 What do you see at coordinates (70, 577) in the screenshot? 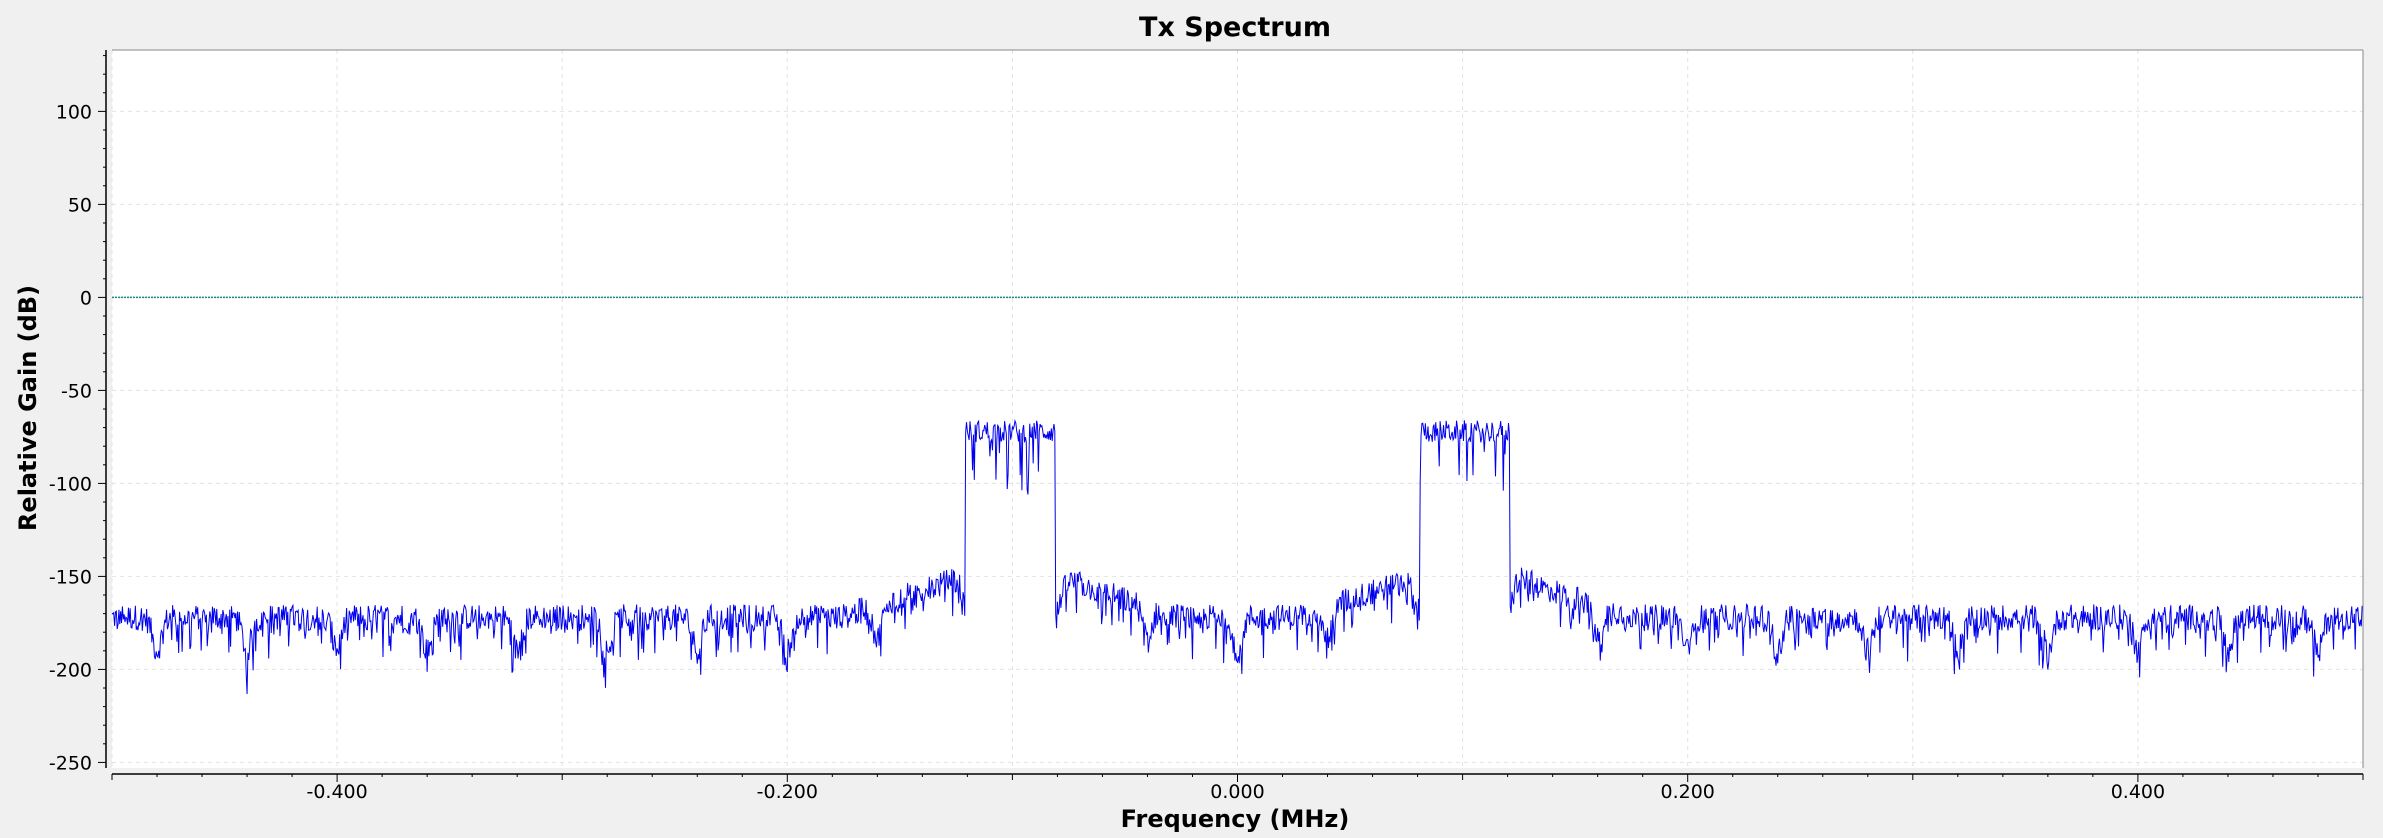
I see `y-tick-label: -150` at bounding box center [70, 577].